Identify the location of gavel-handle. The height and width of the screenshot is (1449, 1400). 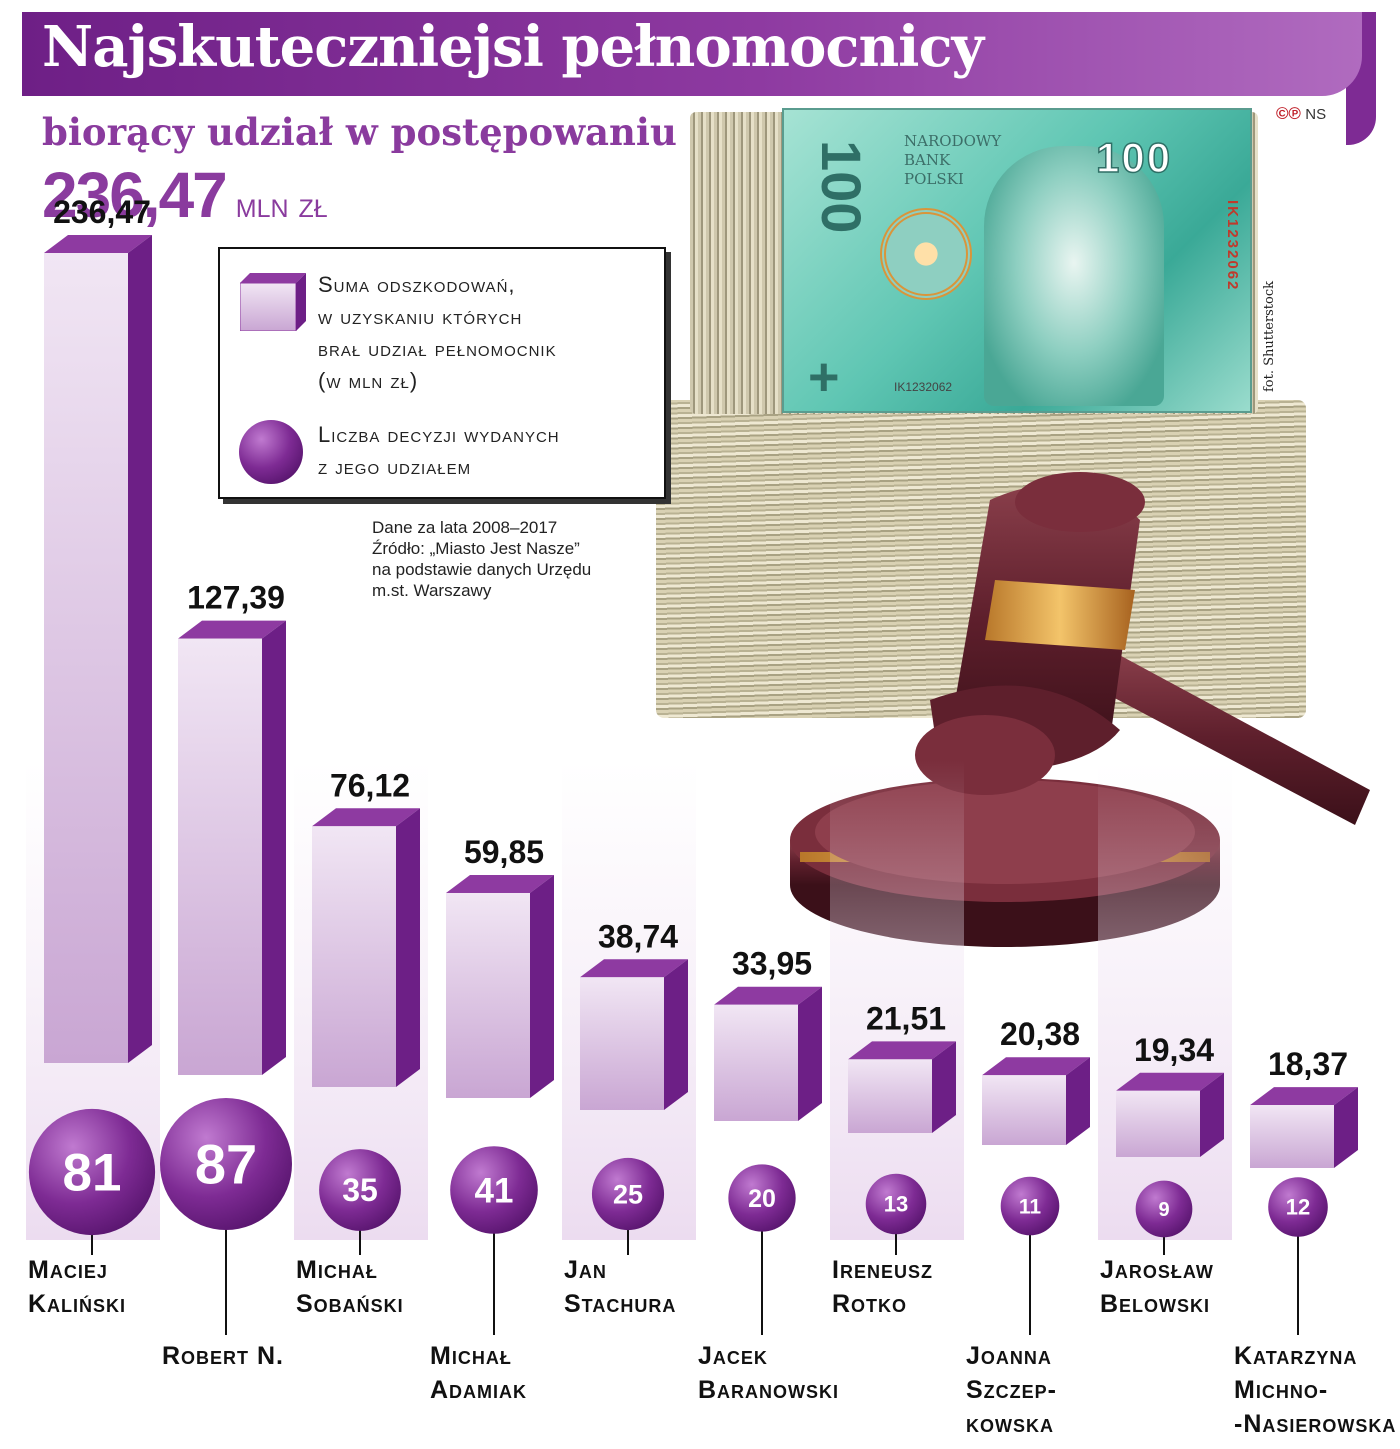
(1230, 737).